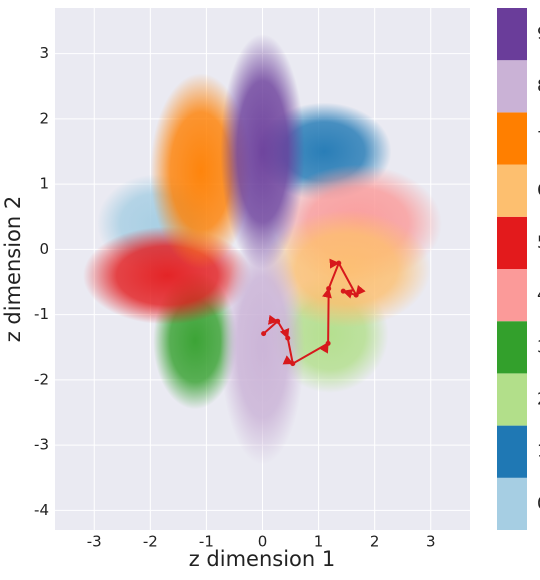 This screenshot has height=580, width=540. What do you see at coordinates (41, 314) in the screenshot?
I see `y-tick-label: -1` at bounding box center [41, 314].